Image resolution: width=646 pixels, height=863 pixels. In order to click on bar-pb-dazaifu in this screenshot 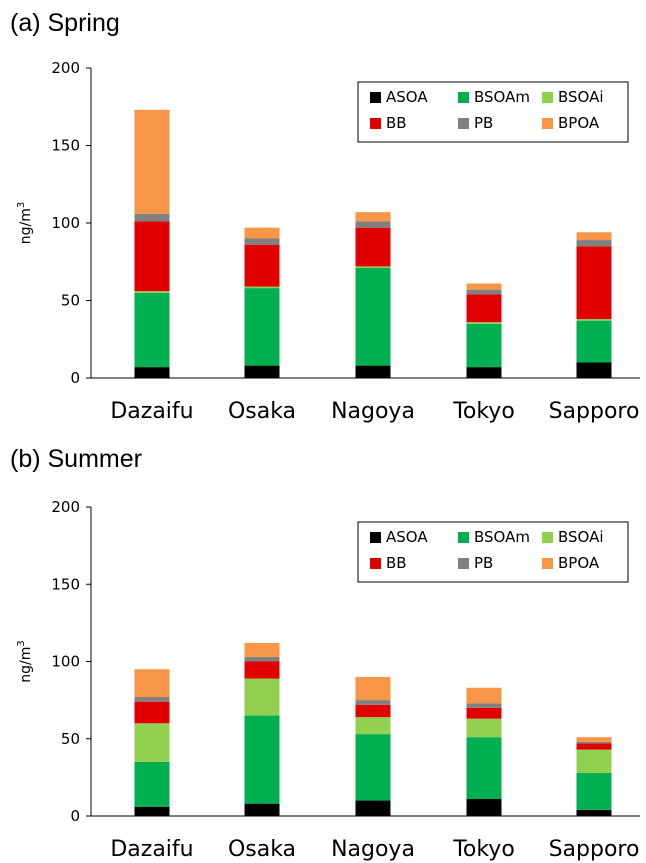, I will do `click(152, 699)`.